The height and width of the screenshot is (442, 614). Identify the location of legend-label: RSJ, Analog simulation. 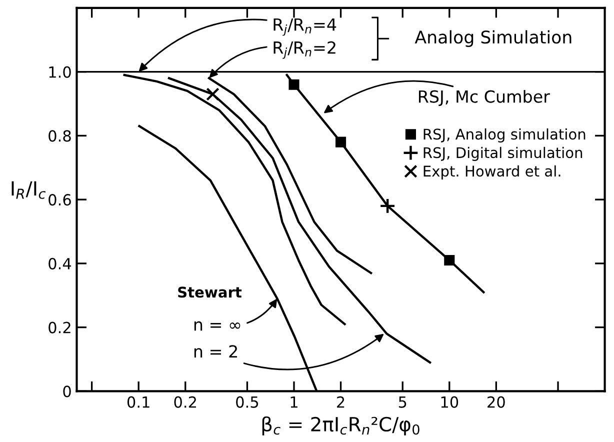
(505, 135).